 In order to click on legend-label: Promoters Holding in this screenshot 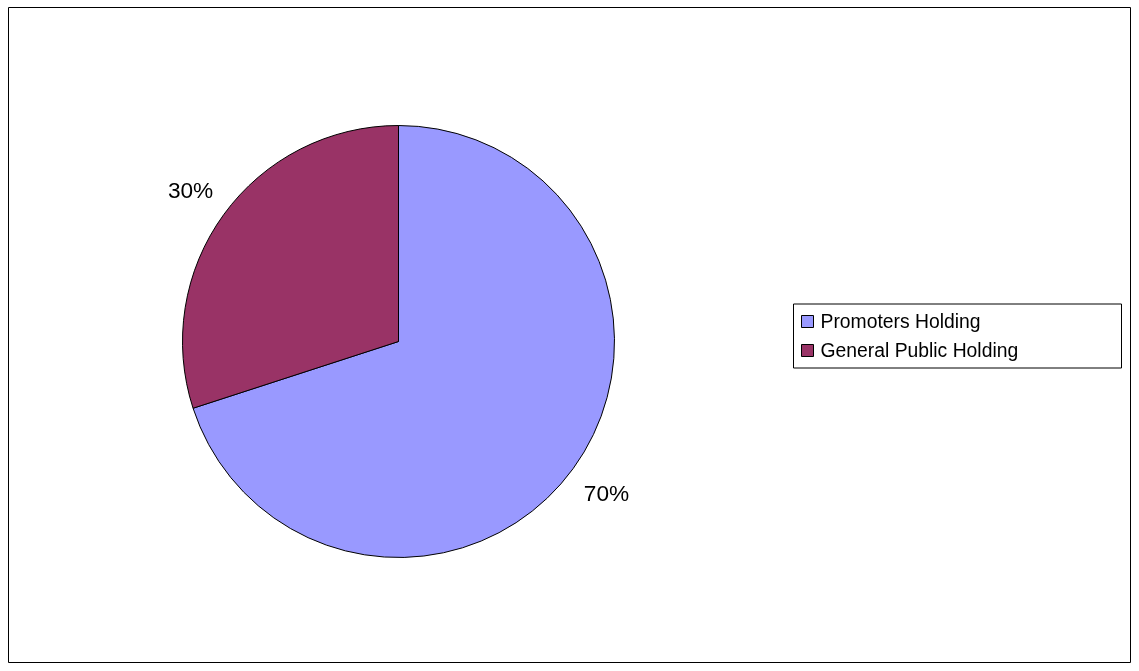, I will do `click(900, 321)`.